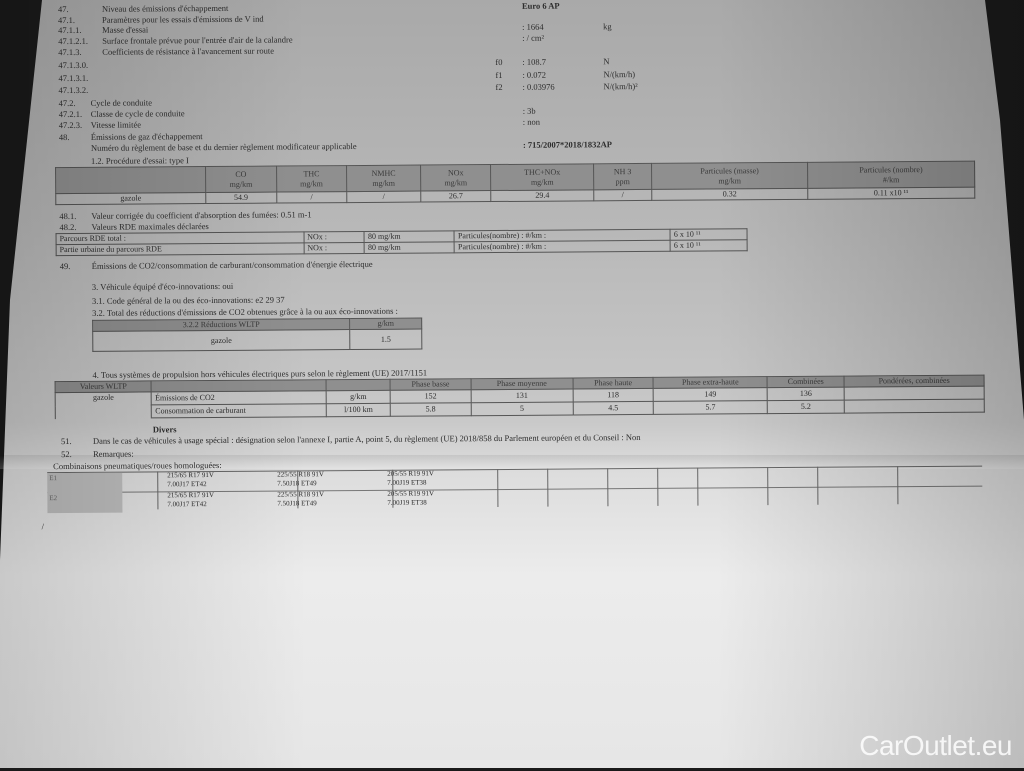 Image resolution: width=1024 pixels, height=771 pixels. What do you see at coordinates (125, 29) in the screenshot?
I see `line-label: Masse d'essai` at bounding box center [125, 29].